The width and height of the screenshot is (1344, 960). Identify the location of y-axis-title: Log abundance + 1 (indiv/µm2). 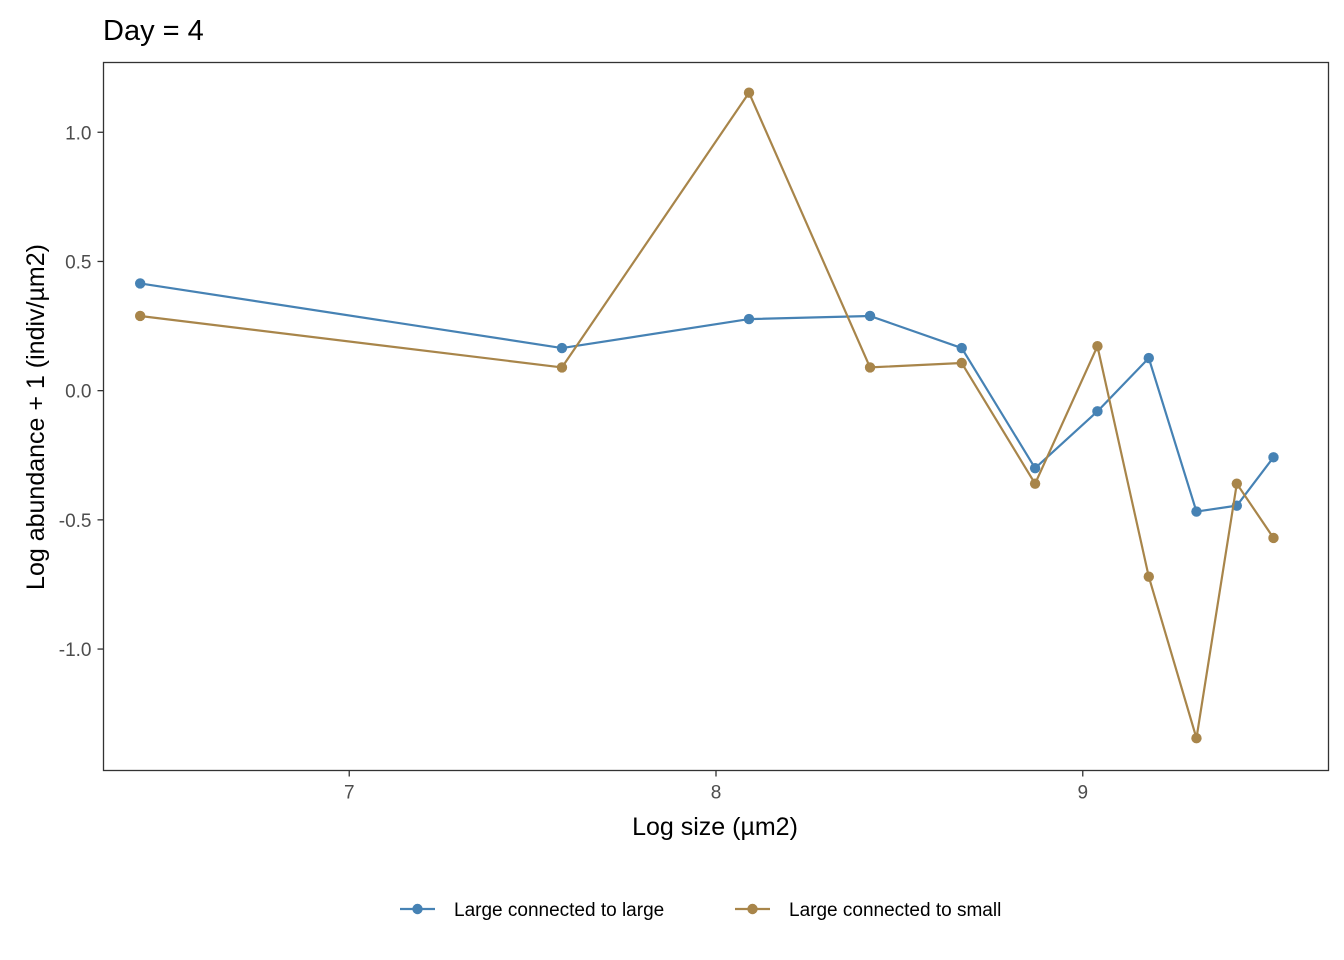
(36, 417).